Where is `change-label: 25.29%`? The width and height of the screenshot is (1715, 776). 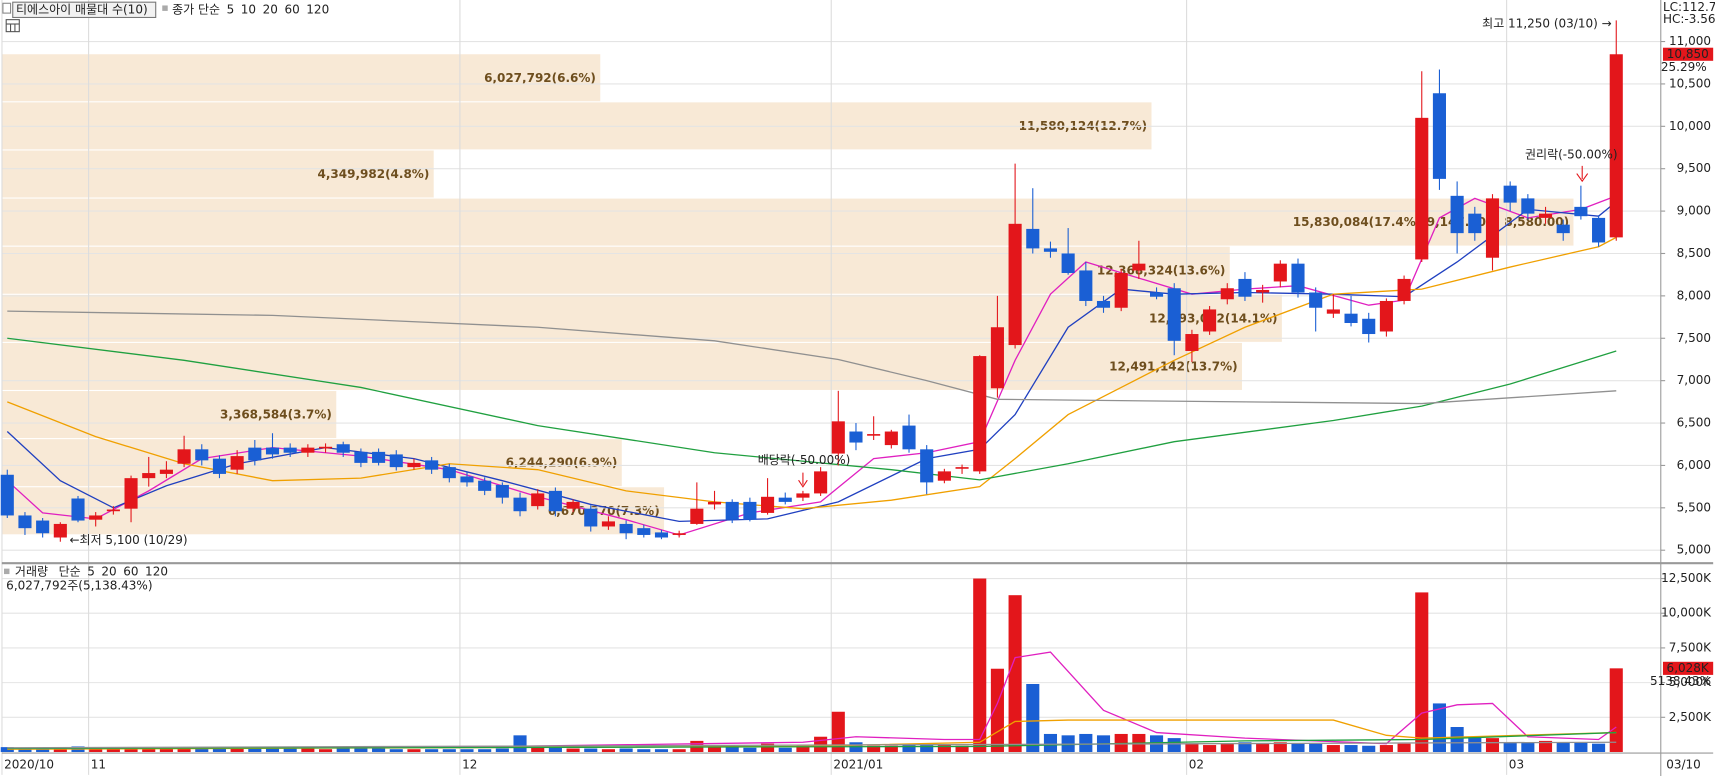
change-label: 25.29% is located at coordinates (1684, 67).